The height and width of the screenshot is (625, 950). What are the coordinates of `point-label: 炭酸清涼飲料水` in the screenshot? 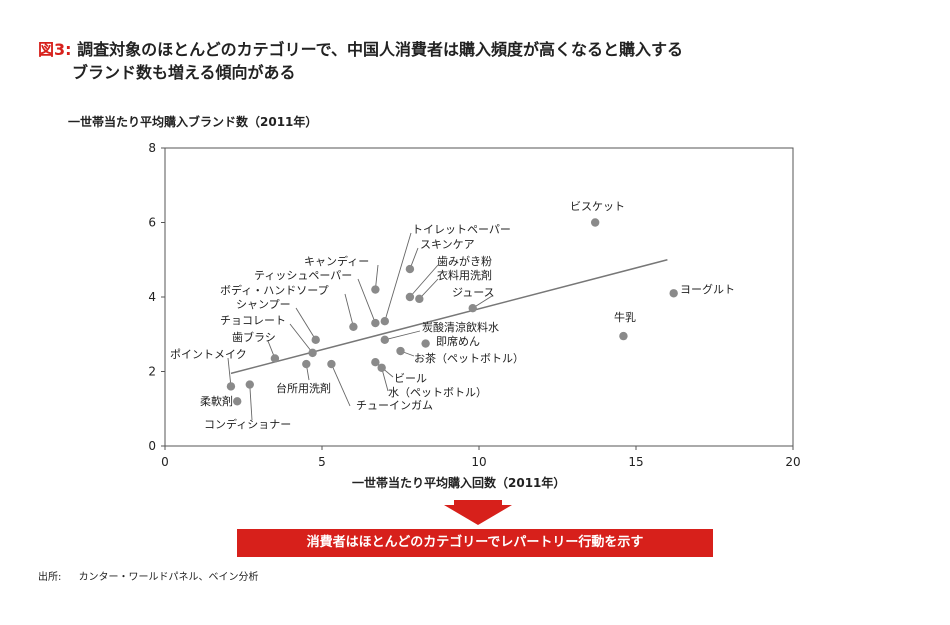 It's located at (460, 327).